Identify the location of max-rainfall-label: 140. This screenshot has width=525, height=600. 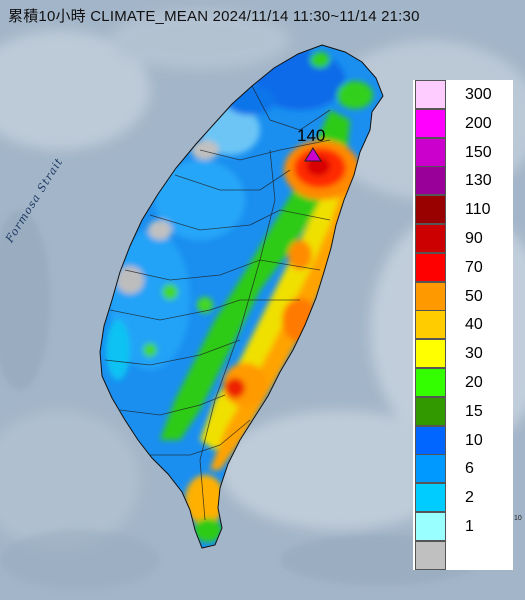
(311, 135).